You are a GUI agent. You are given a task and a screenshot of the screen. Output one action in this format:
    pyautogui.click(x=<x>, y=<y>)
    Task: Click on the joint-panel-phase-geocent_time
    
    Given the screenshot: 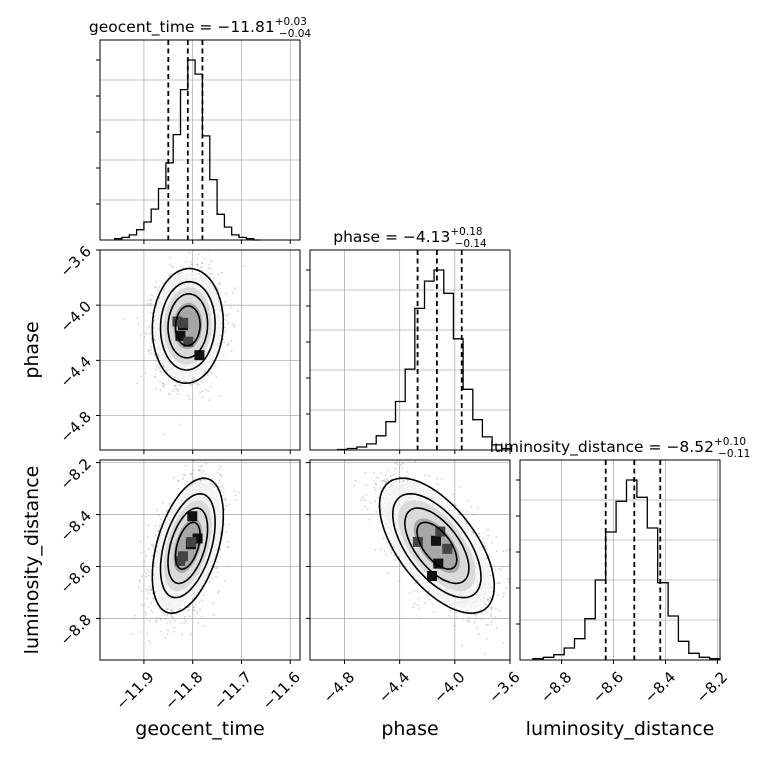 What is the action you would take?
    pyautogui.click(x=184, y=342)
    